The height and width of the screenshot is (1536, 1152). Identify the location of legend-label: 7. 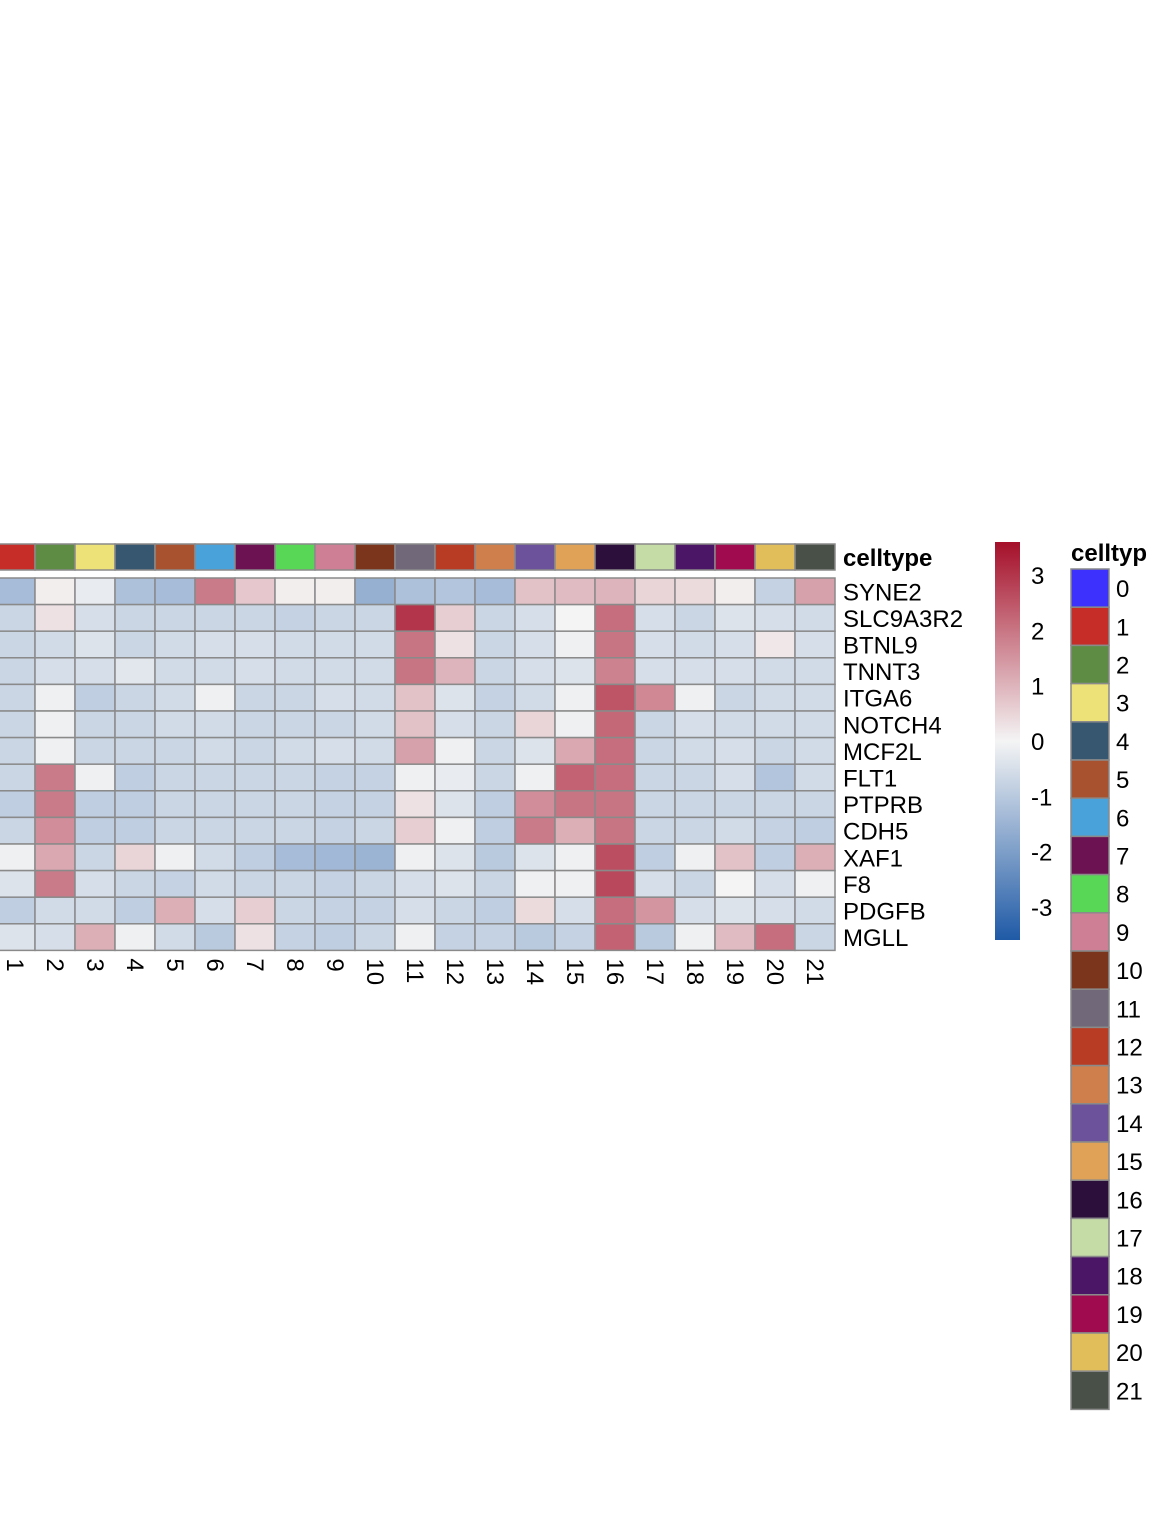
(1122, 857).